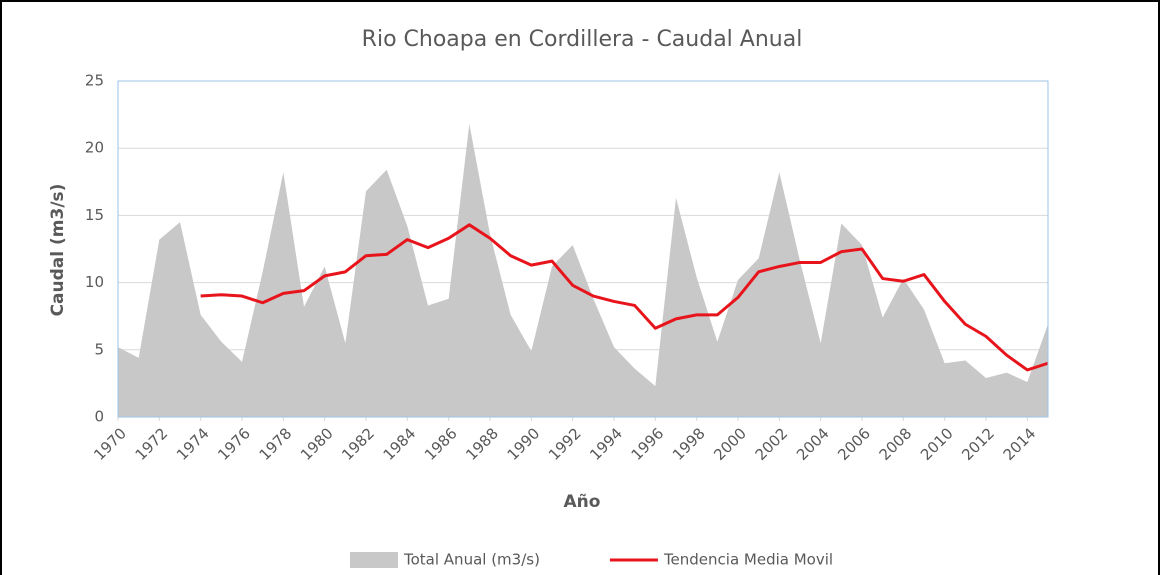  What do you see at coordinates (99, 349) in the screenshot?
I see `y-tick-label: 5` at bounding box center [99, 349].